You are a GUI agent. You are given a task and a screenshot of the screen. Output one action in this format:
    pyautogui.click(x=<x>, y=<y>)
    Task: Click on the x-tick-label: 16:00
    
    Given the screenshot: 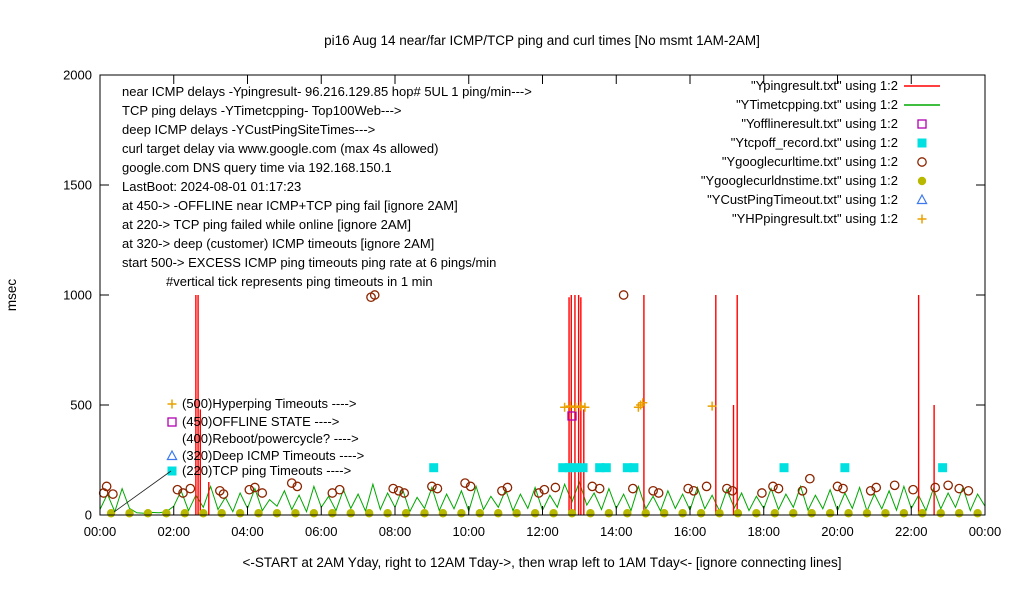 What is the action you would take?
    pyautogui.click(x=690, y=531)
    